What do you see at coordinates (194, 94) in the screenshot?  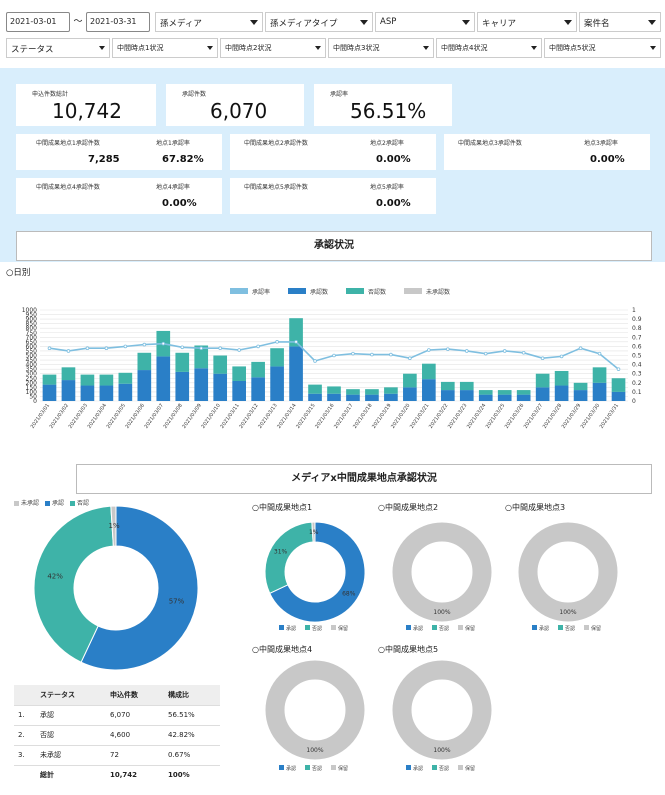 I see `kpi-approved-label: 承認件数` at bounding box center [194, 94].